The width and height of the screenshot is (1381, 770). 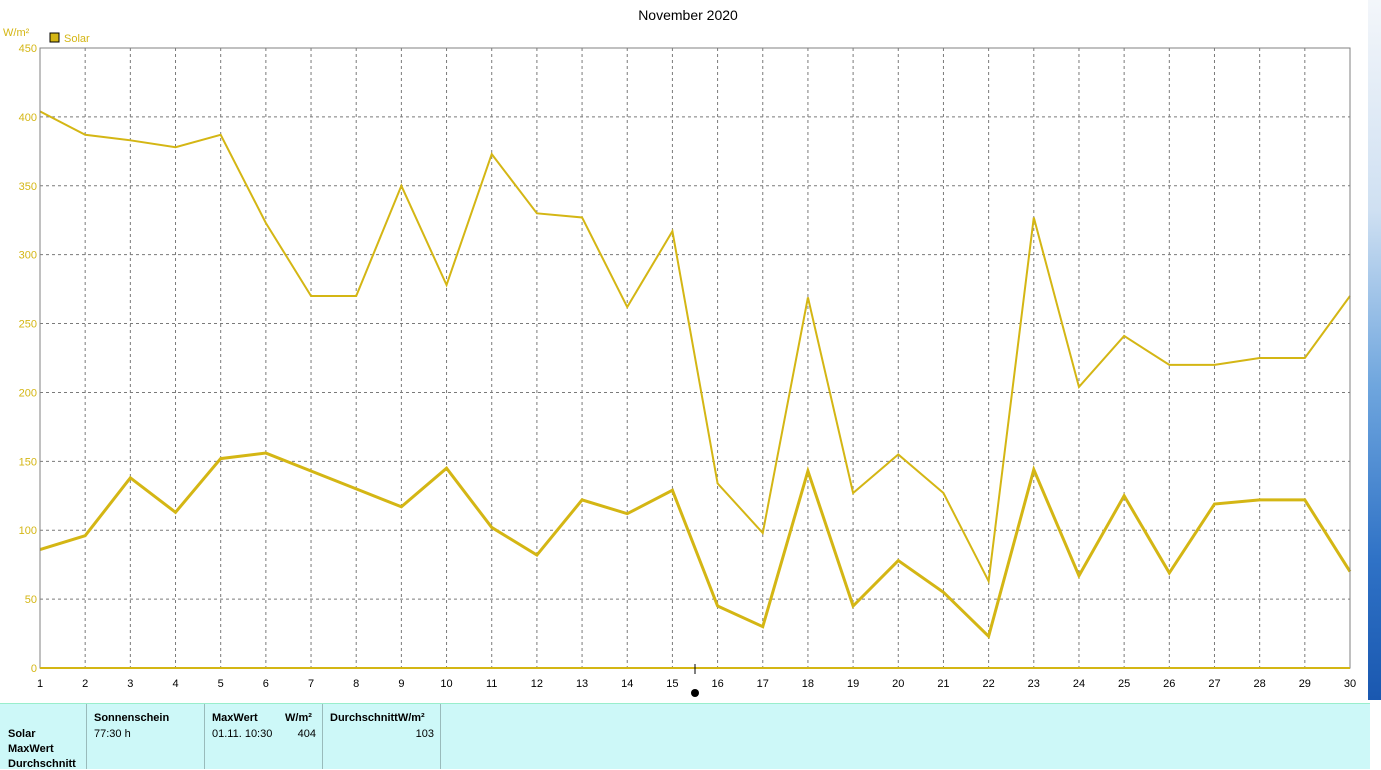 What do you see at coordinates (627, 684) in the screenshot?
I see `x-tick-label: 14` at bounding box center [627, 684].